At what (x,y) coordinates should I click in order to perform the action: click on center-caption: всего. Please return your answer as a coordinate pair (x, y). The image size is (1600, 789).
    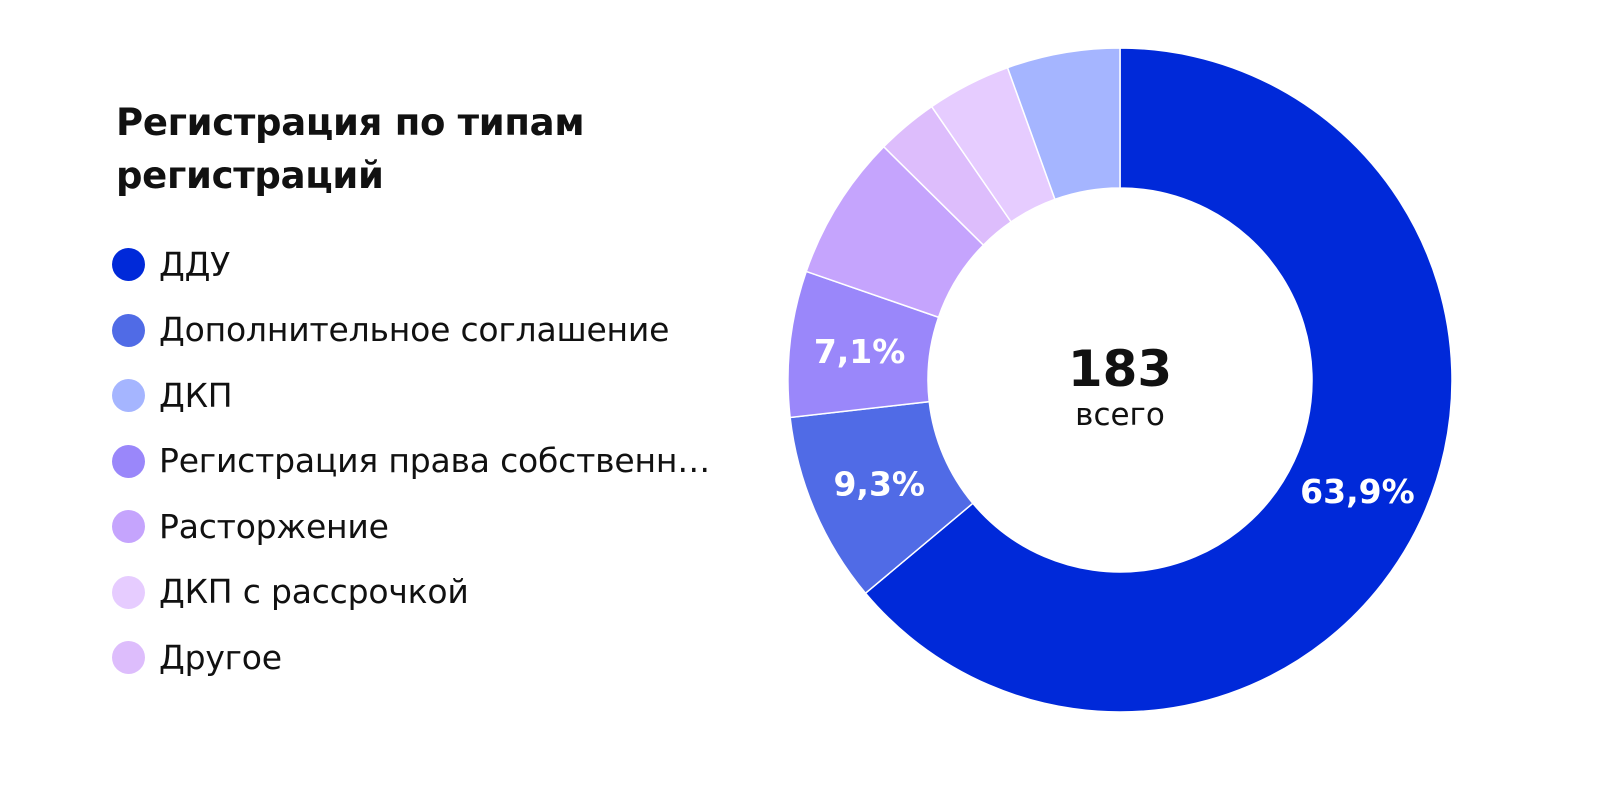
    Looking at the image, I should click on (1120, 415).